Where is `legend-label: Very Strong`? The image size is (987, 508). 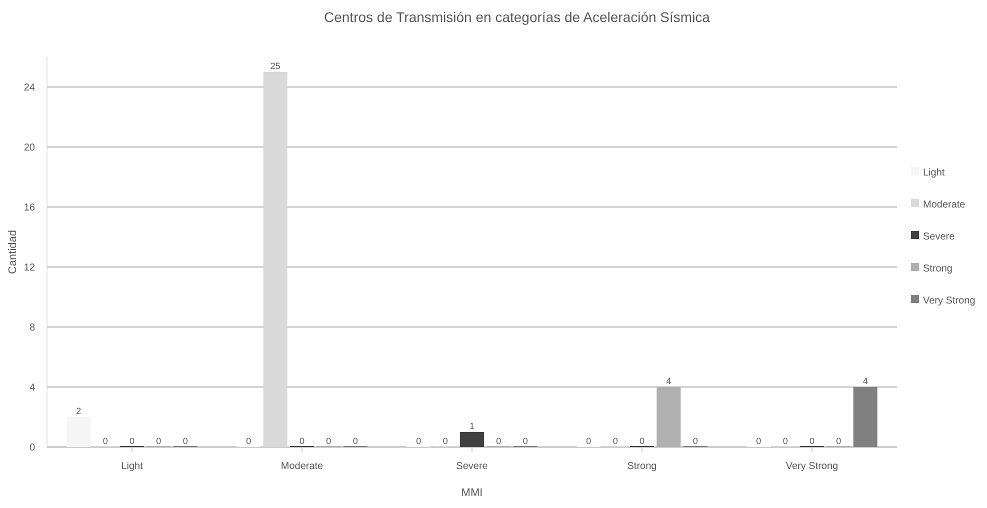
legend-label: Very Strong is located at coordinates (949, 301).